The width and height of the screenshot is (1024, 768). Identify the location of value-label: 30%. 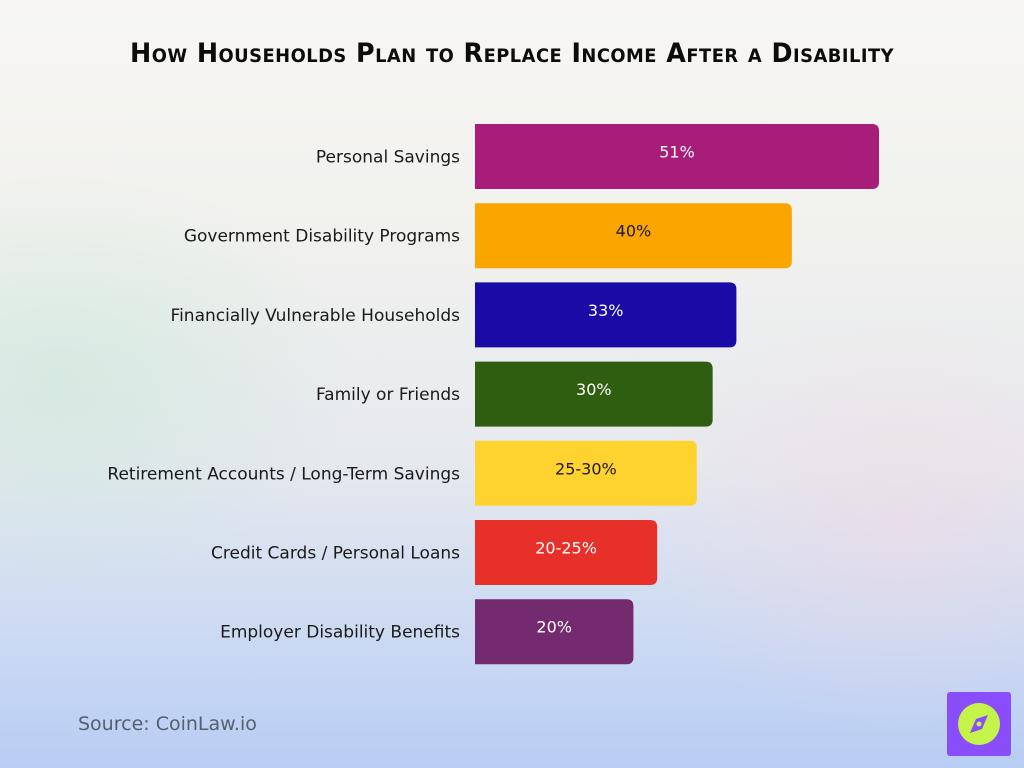
(594, 389).